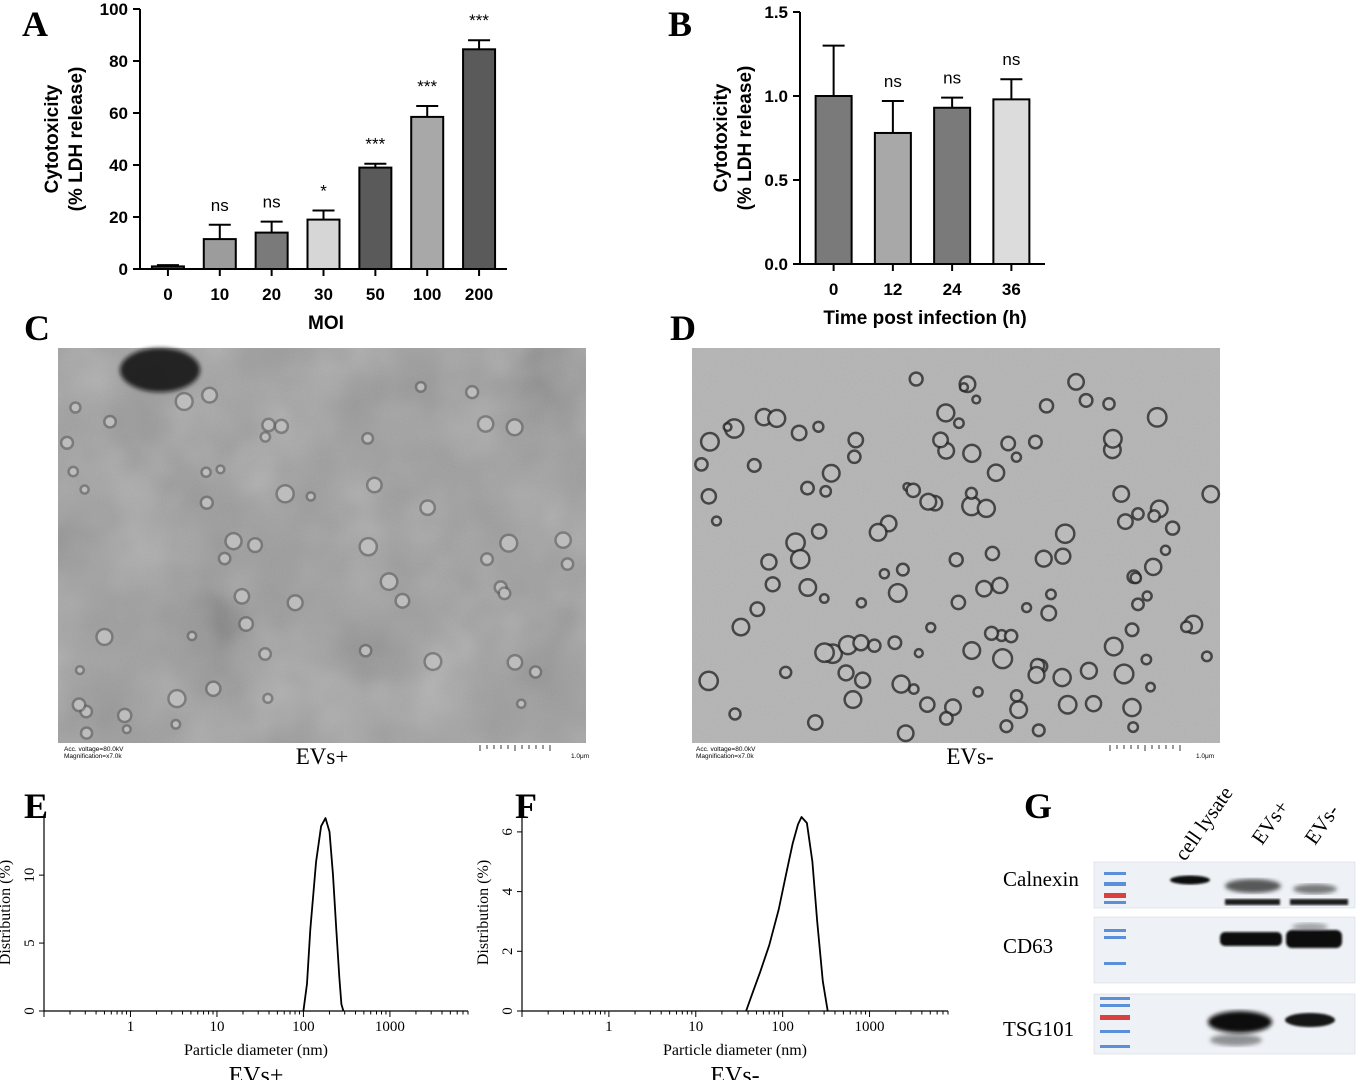  What do you see at coordinates (118, 217) in the screenshot?
I see `y-tick-label: 20` at bounding box center [118, 217].